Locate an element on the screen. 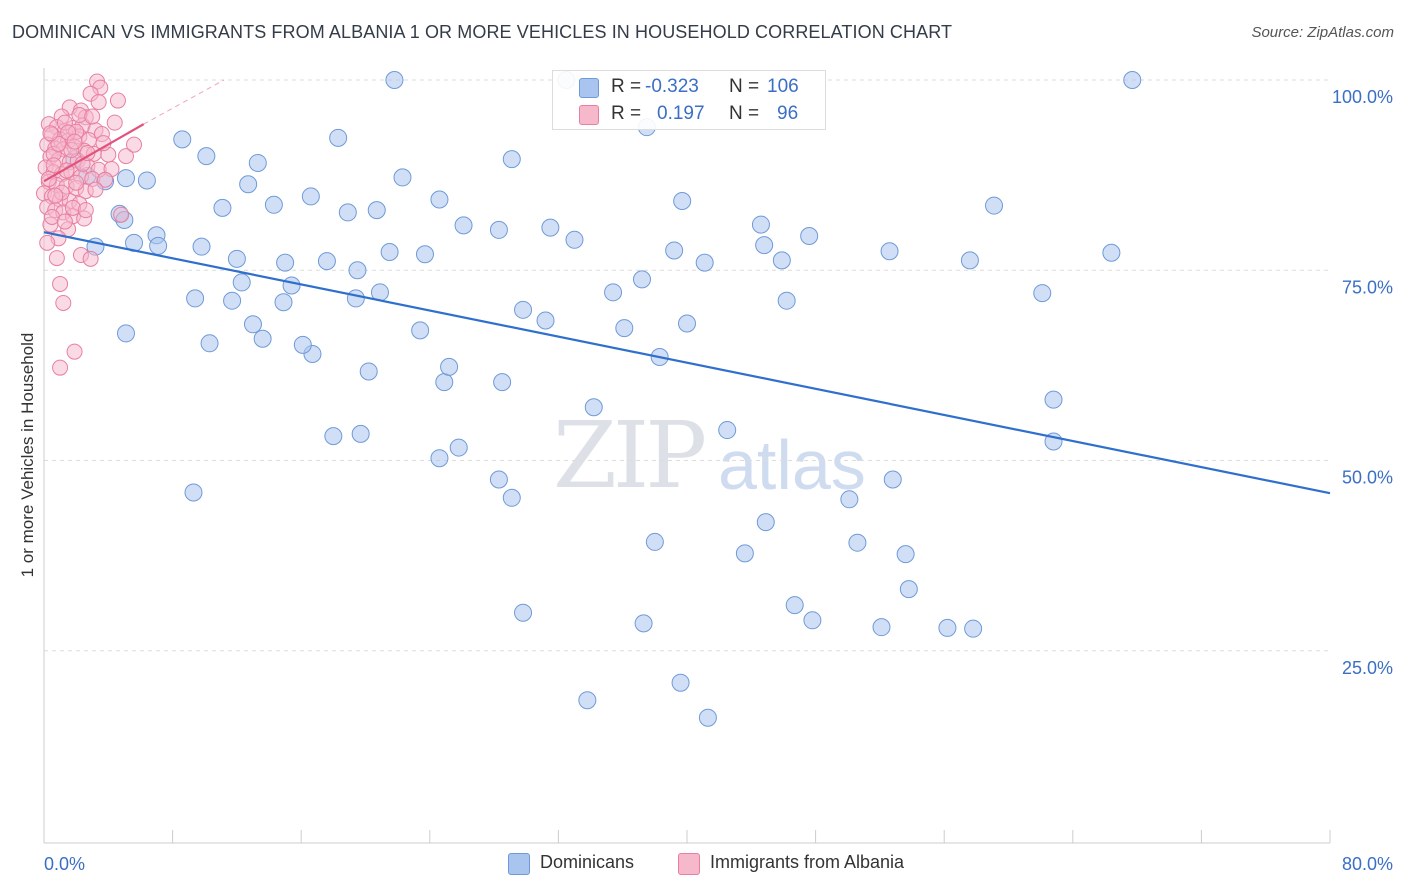  y-tick-label: 100.0% is located at coordinates (1362, 97).